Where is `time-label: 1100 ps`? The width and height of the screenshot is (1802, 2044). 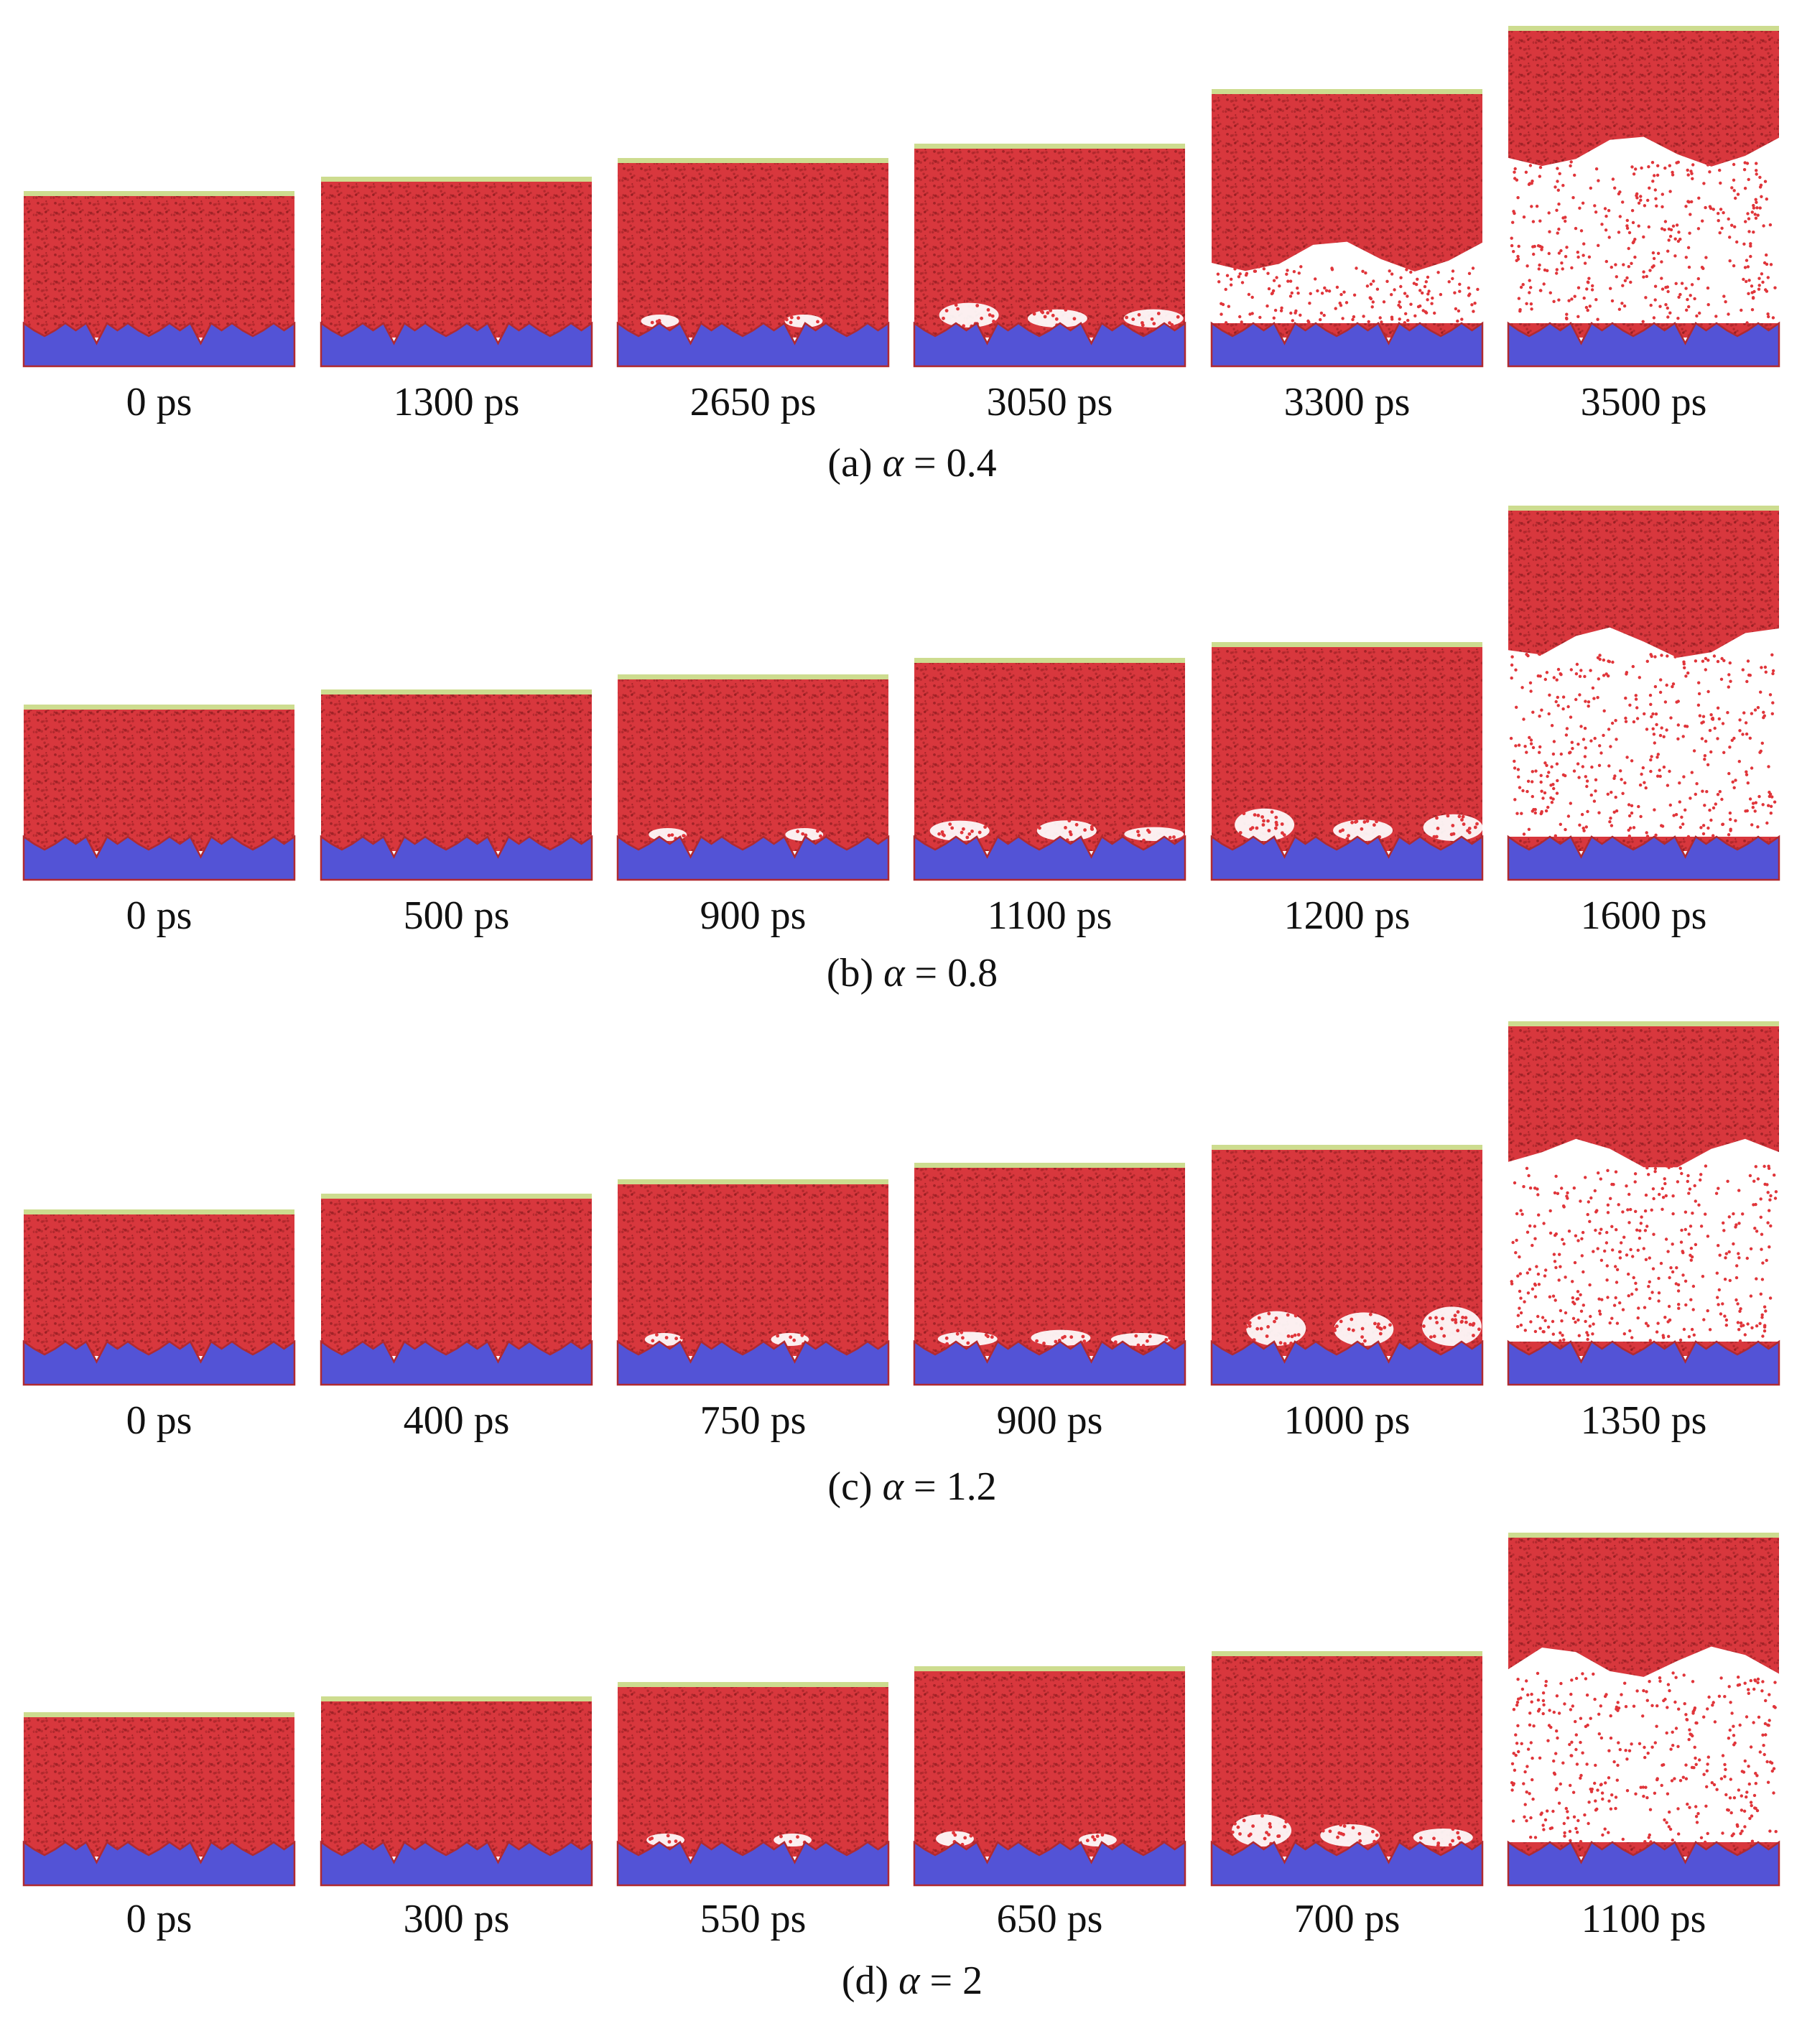 time-label: 1100 ps is located at coordinates (1050, 915).